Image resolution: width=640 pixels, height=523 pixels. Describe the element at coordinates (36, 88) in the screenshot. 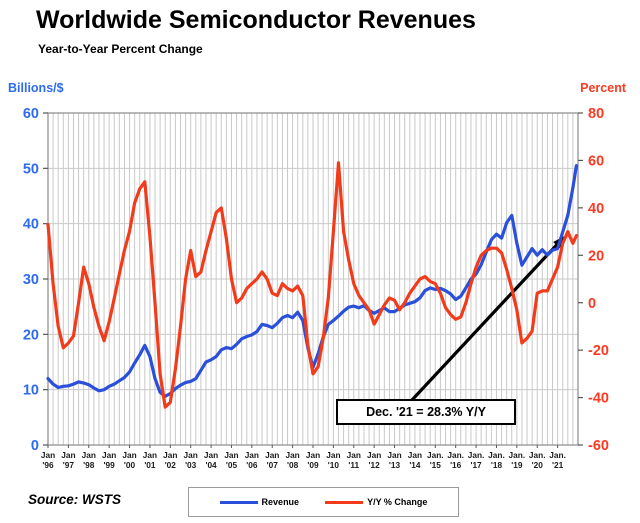

I see `left-axis-title: Billions/$` at that location.